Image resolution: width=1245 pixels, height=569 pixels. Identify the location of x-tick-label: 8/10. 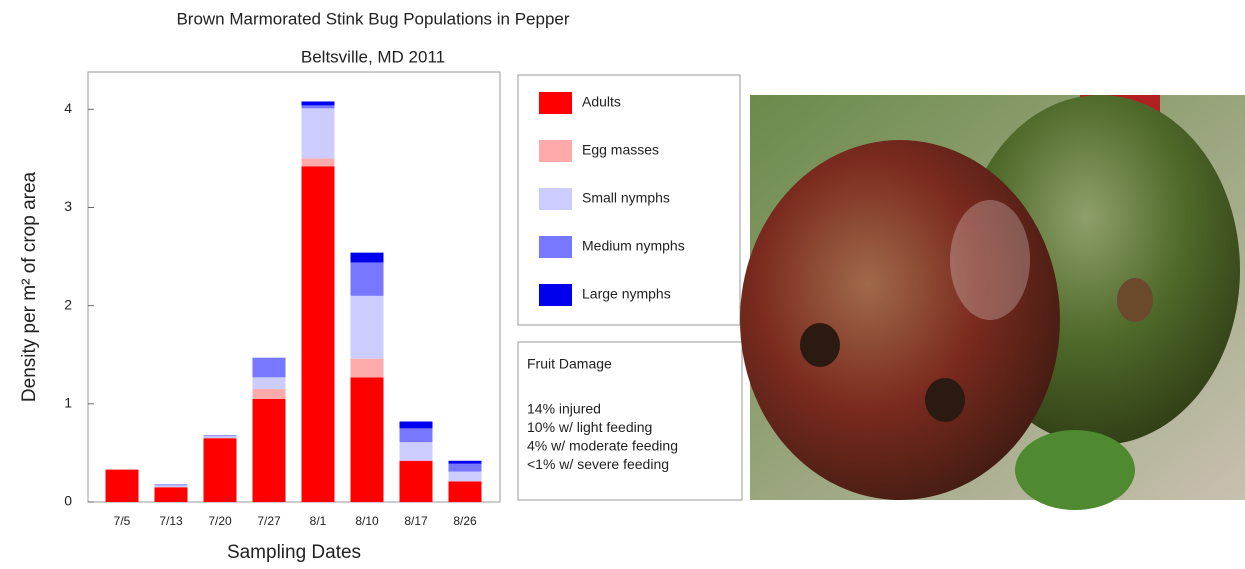
(367, 521).